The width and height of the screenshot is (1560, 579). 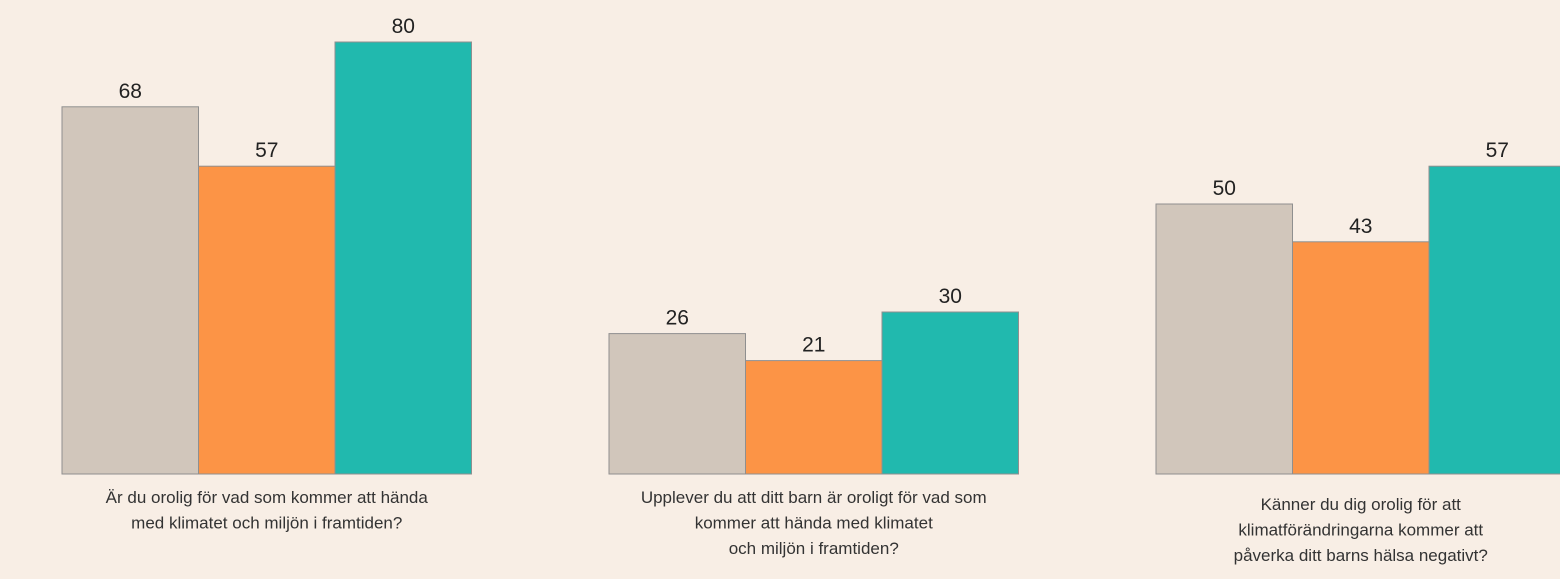 What do you see at coordinates (1224, 188) in the screenshot?
I see `data-label: 50` at bounding box center [1224, 188].